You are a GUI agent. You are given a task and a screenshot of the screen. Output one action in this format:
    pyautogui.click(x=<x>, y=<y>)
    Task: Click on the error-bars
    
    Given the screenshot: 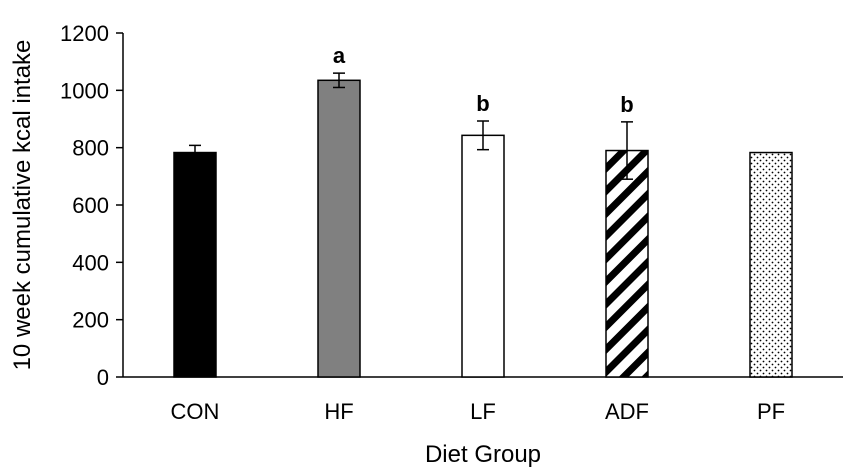 What is the action you would take?
    pyautogui.click(x=411, y=126)
    